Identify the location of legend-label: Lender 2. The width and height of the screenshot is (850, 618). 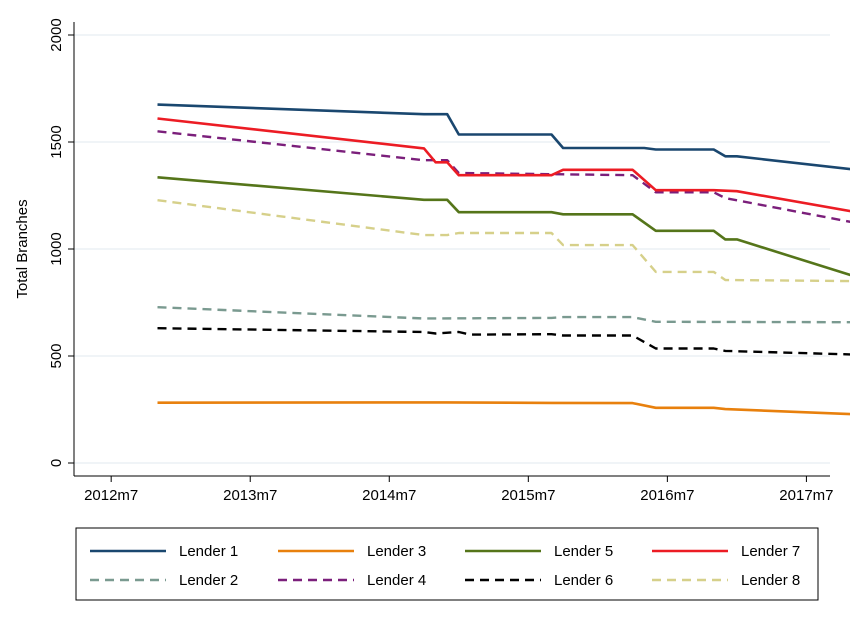
(208, 580).